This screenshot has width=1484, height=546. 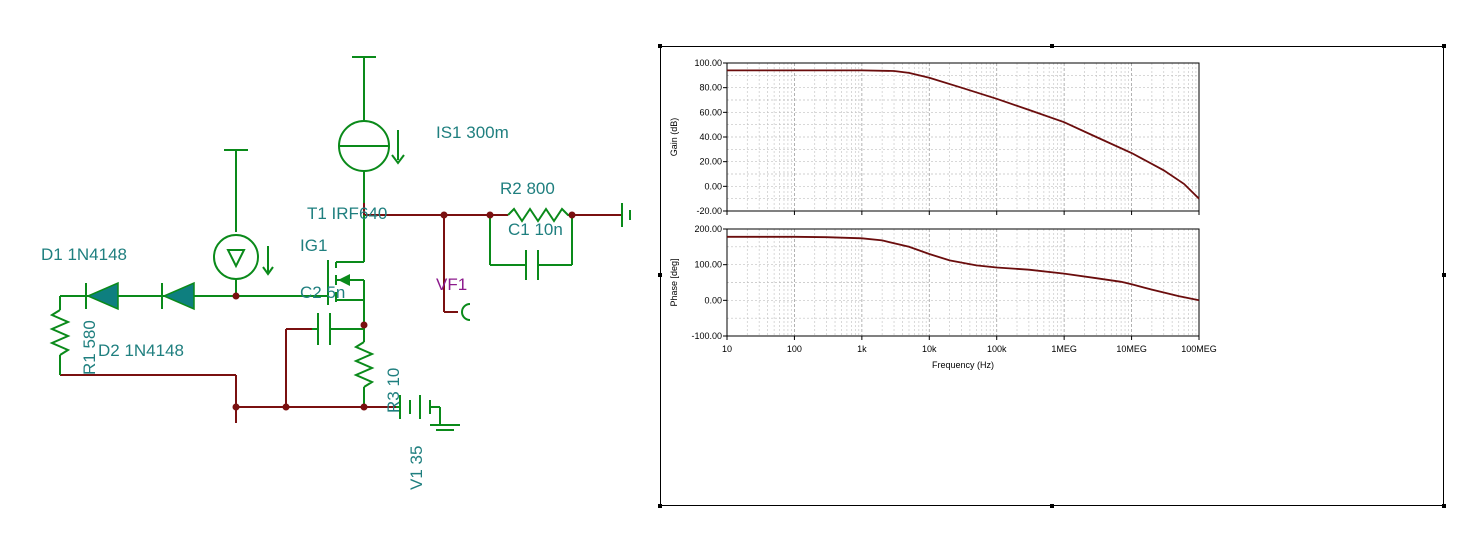 I want to click on y-tick-label: 60.00, so click(x=710, y=112).